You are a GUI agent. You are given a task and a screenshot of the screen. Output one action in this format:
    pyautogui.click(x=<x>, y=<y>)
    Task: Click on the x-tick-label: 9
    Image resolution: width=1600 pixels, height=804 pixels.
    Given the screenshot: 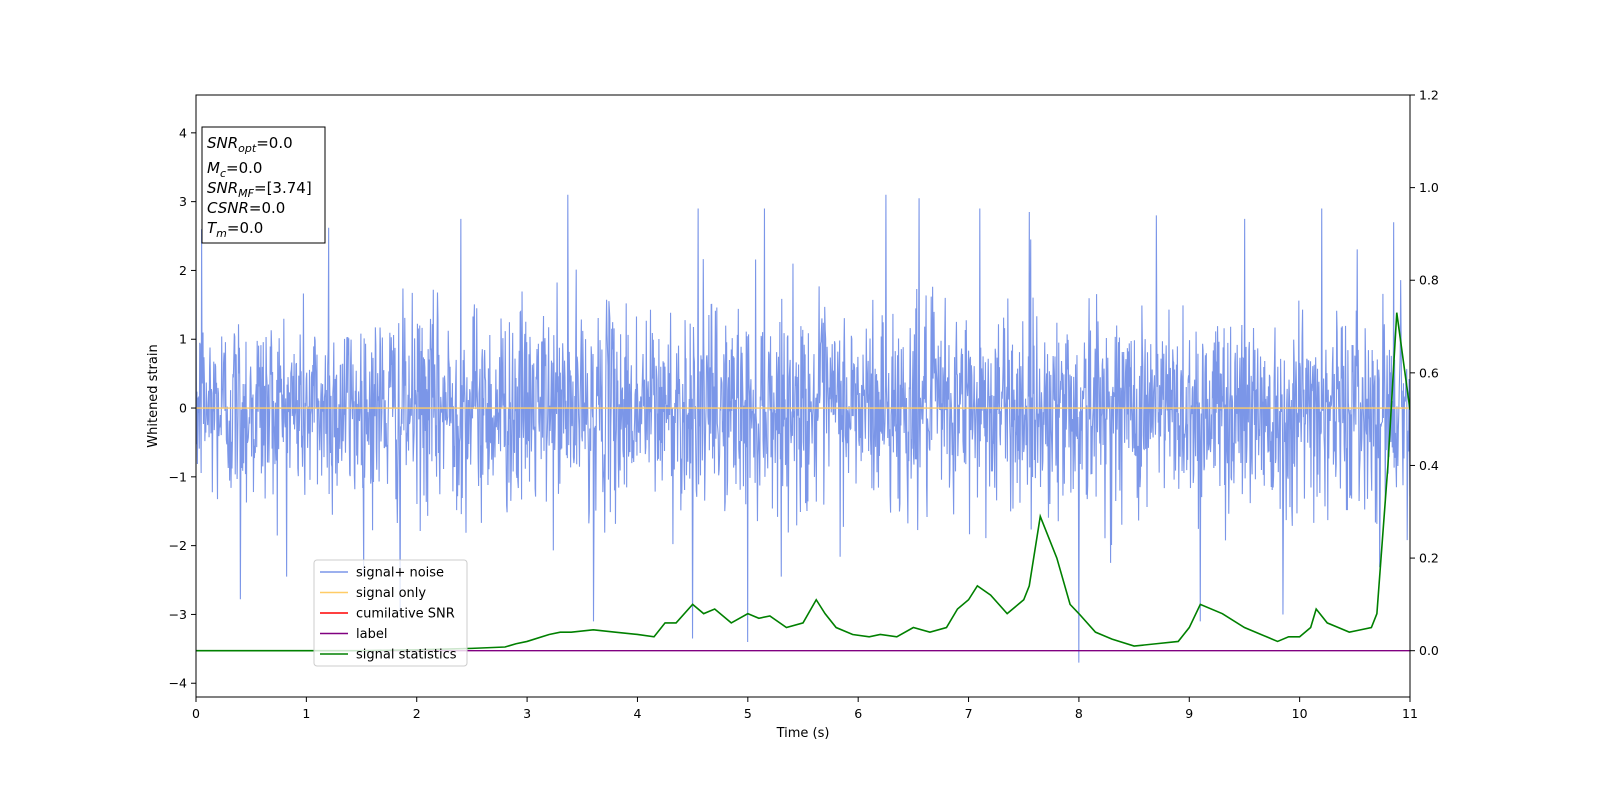 What is the action you would take?
    pyautogui.click(x=1189, y=713)
    